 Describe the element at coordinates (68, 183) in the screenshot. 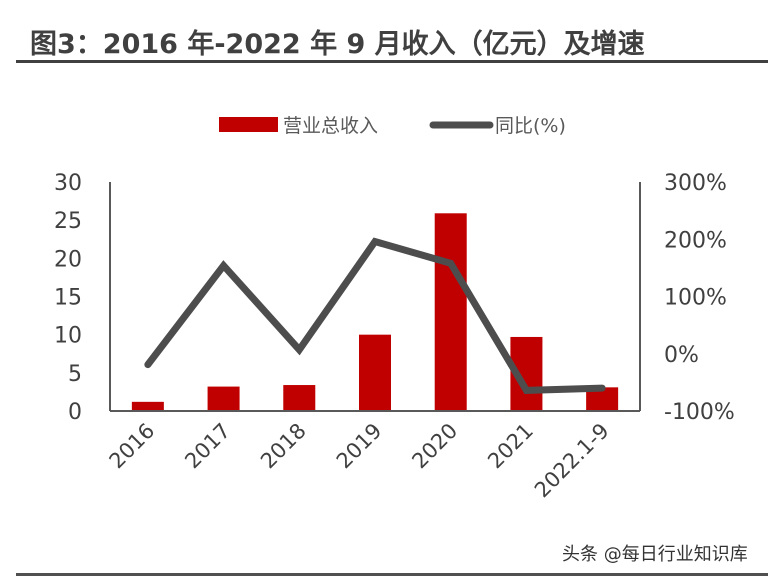

I see `left-tick-label: 30` at that location.